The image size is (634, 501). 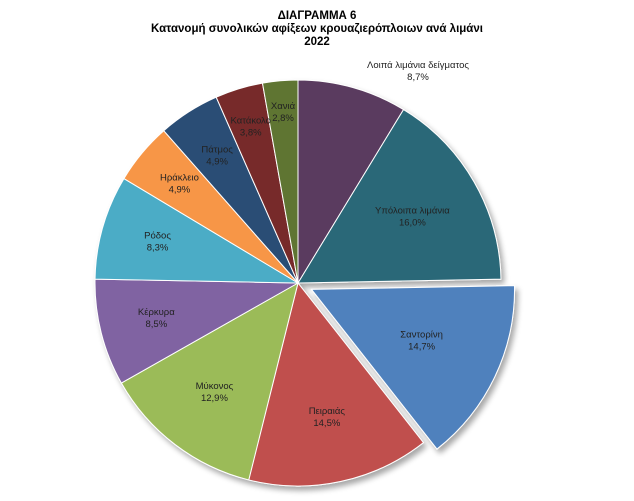 What do you see at coordinates (327, 411) in the screenshot?
I see `slice-label-name: Πειραιάς` at bounding box center [327, 411].